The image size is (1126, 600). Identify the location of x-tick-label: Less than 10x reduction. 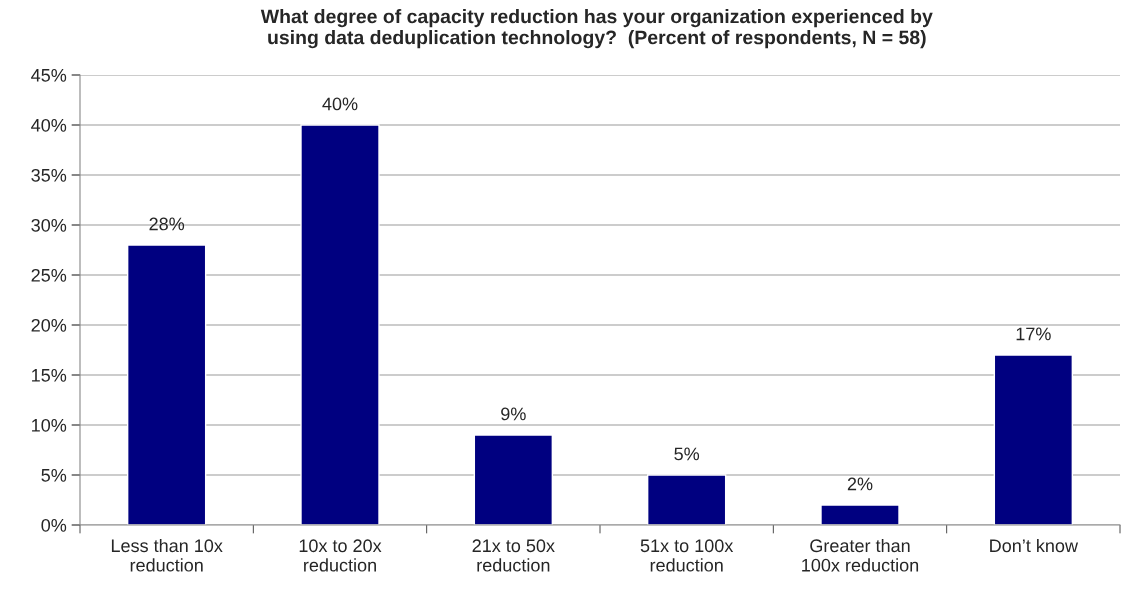
(167, 555).